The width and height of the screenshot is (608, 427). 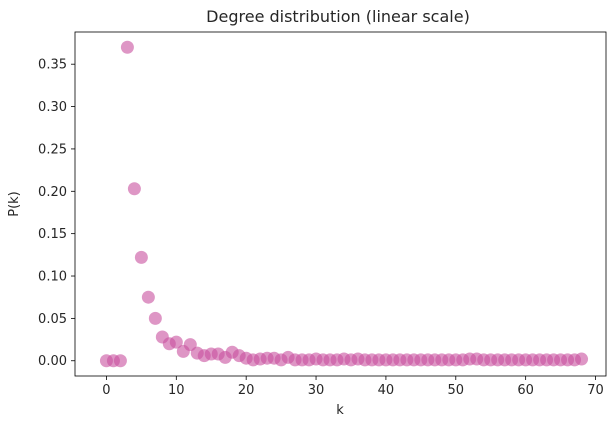 I want to click on x-tick-label: 0, so click(x=106, y=390).